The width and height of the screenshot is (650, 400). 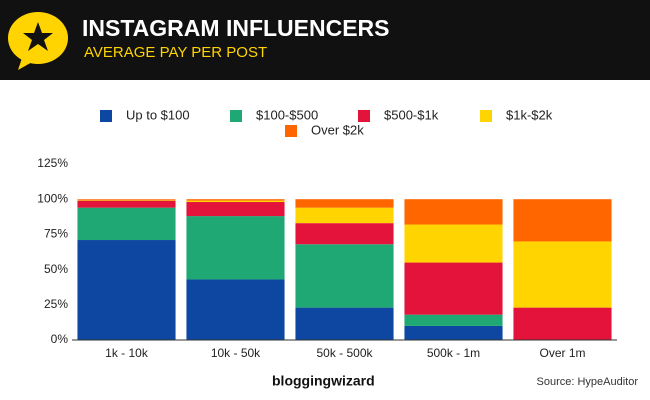 What do you see at coordinates (529, 114) in the screenshot?
I see `legend-label: $1k-$2k` at bounding box center [529, 114].